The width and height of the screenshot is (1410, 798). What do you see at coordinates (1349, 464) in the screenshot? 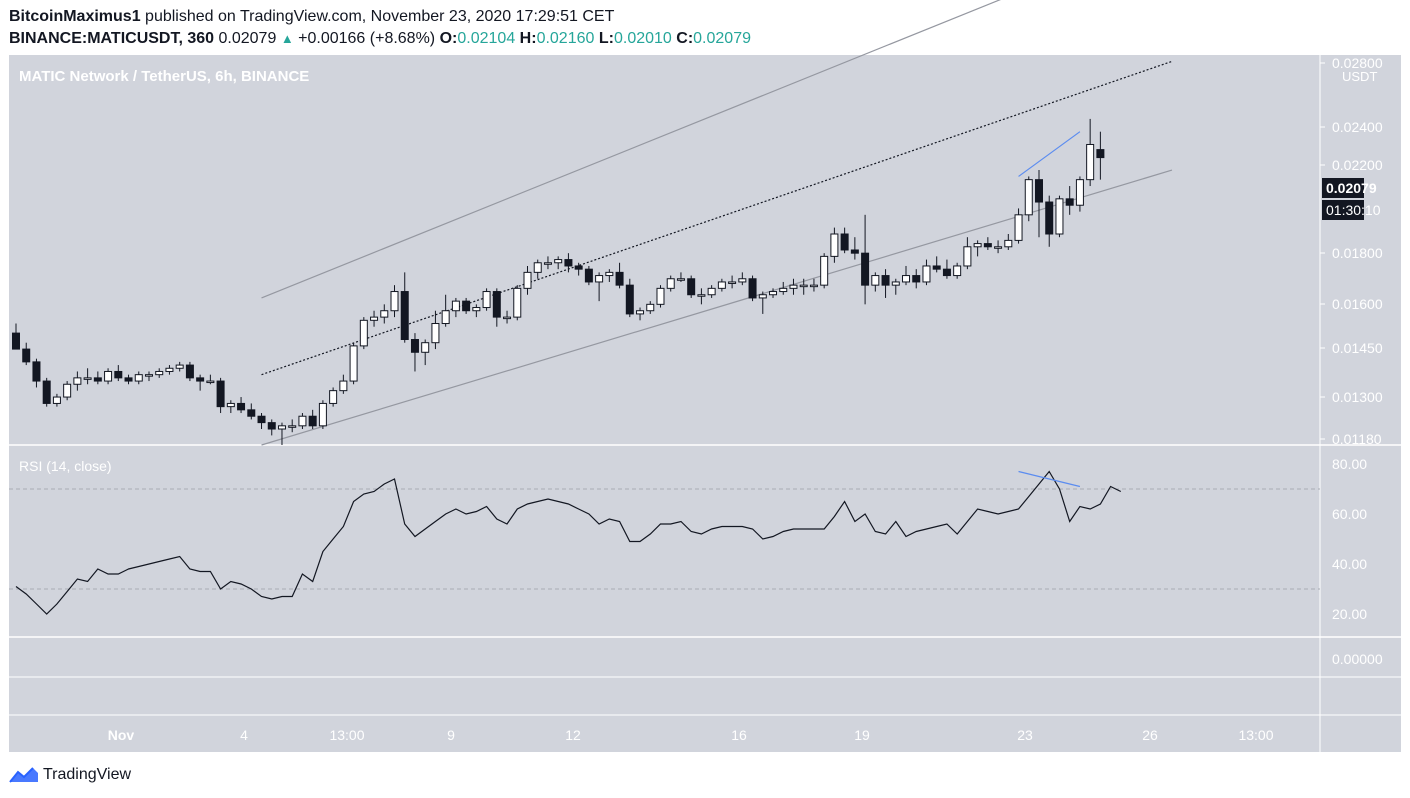
I see `rsi-tick-label: 80.00` at bounding box center [1349, 464].